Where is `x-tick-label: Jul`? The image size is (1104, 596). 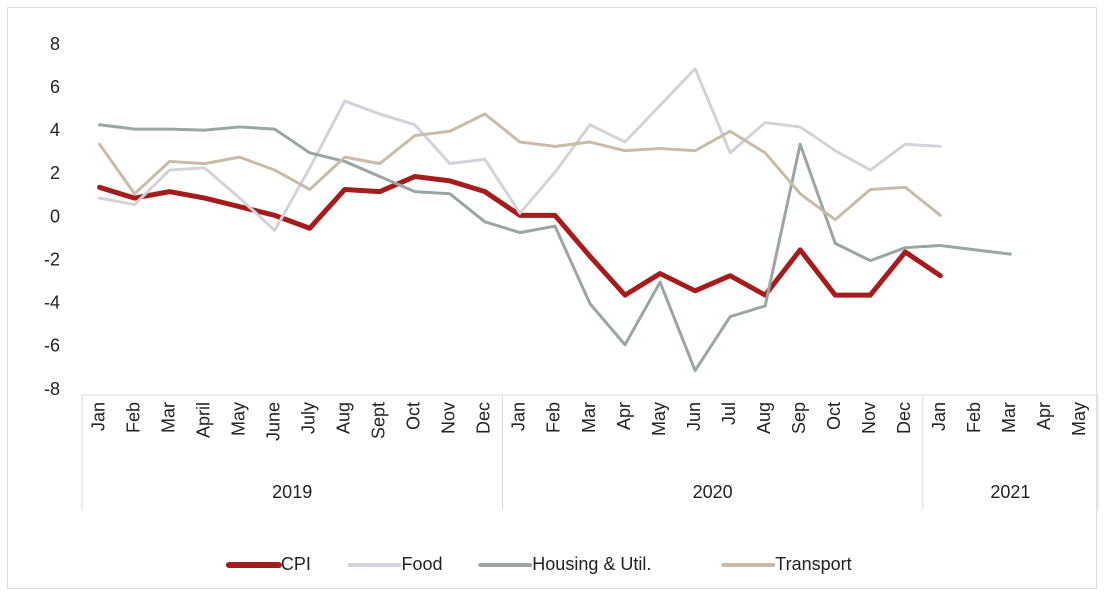 x-tick-label: Jul is located at coordinates (729, 413).